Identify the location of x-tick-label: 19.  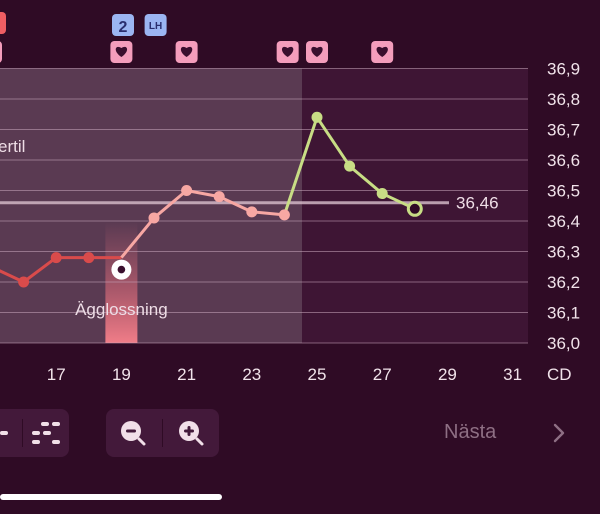
(121, 374).